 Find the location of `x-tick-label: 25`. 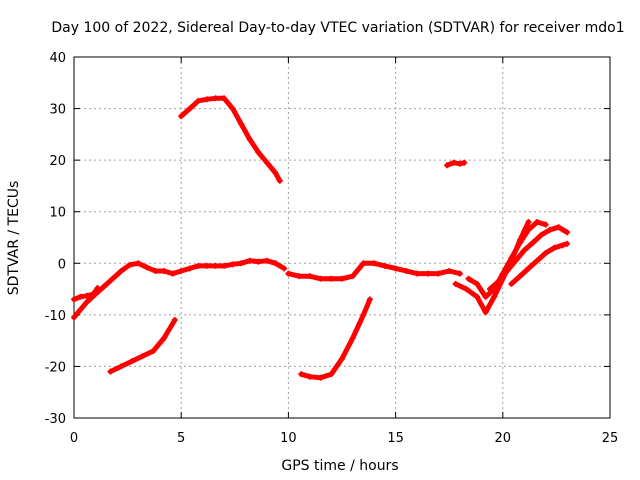

x-tick-label: 25 is located at coordinates (610, 438).